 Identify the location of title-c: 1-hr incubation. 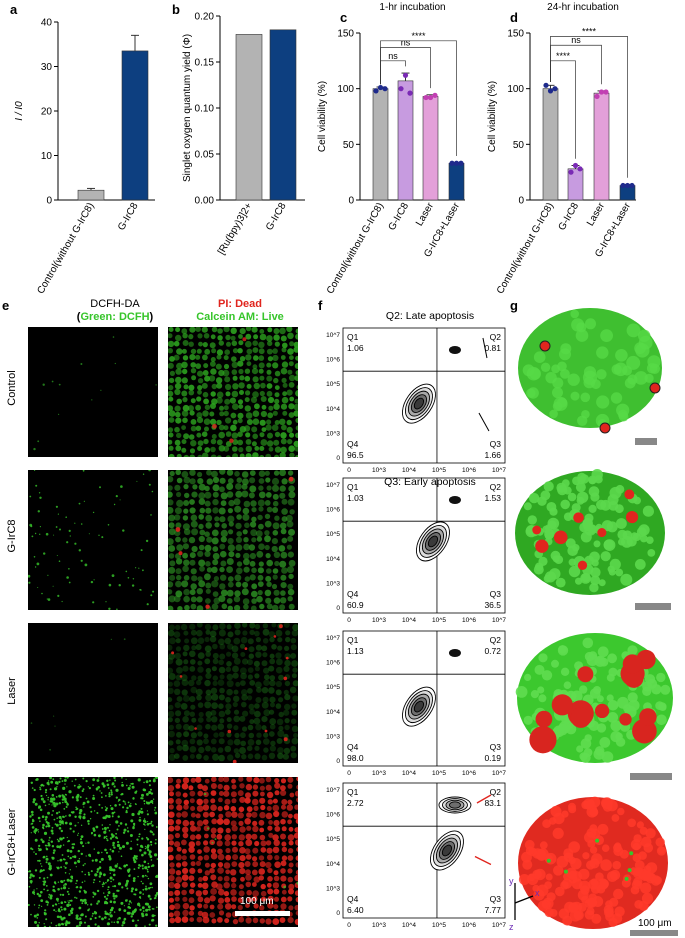
(412, 7).